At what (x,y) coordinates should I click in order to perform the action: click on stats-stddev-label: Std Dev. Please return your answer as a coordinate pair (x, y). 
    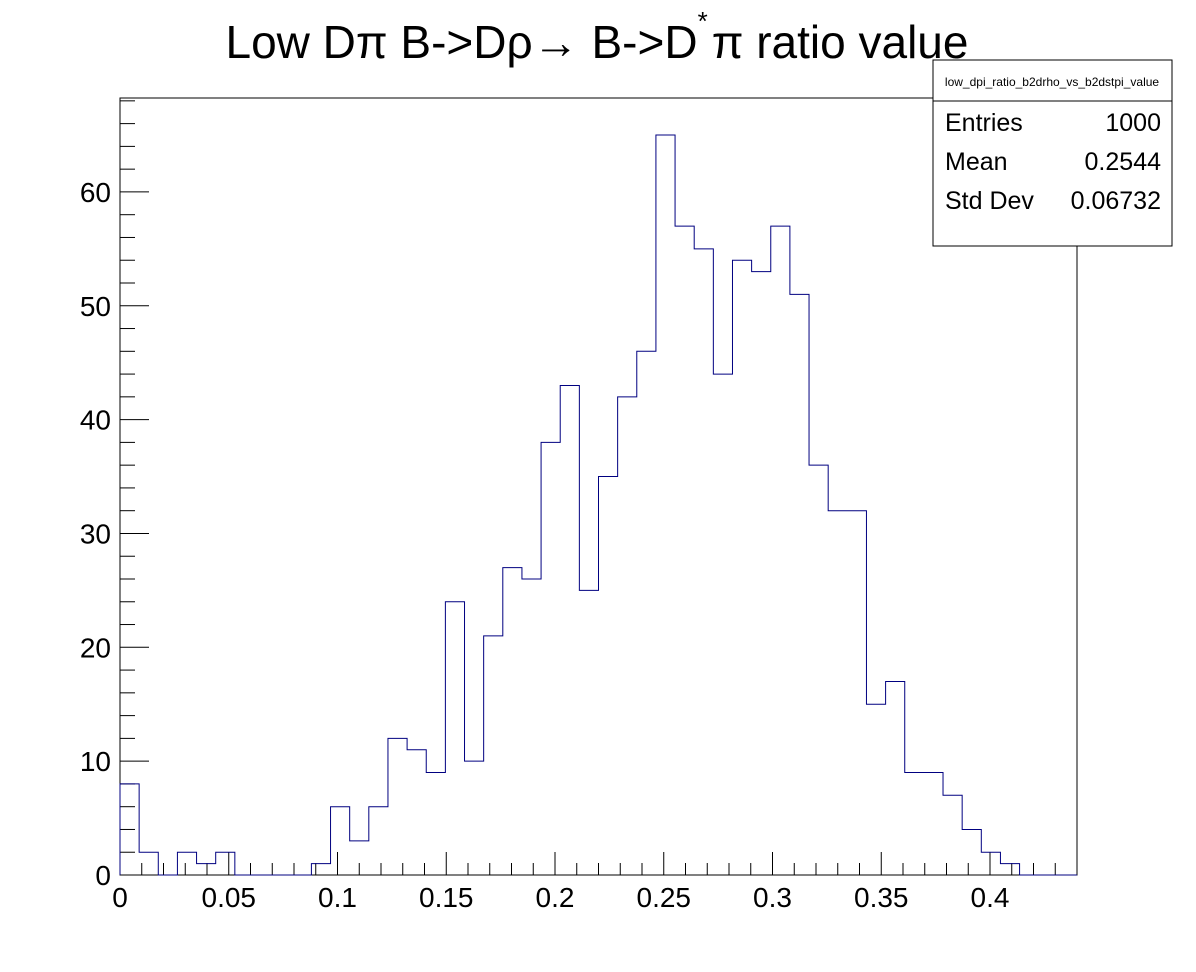
    Looking at the image, I should click on (989, 201).